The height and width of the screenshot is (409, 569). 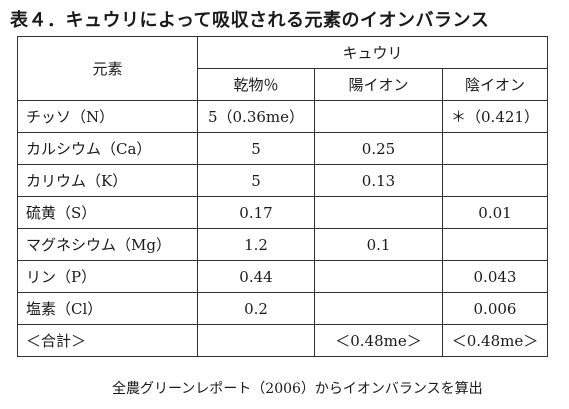 I want to click on dry-matter-cell: 0.2, so click(x=256, y=308).